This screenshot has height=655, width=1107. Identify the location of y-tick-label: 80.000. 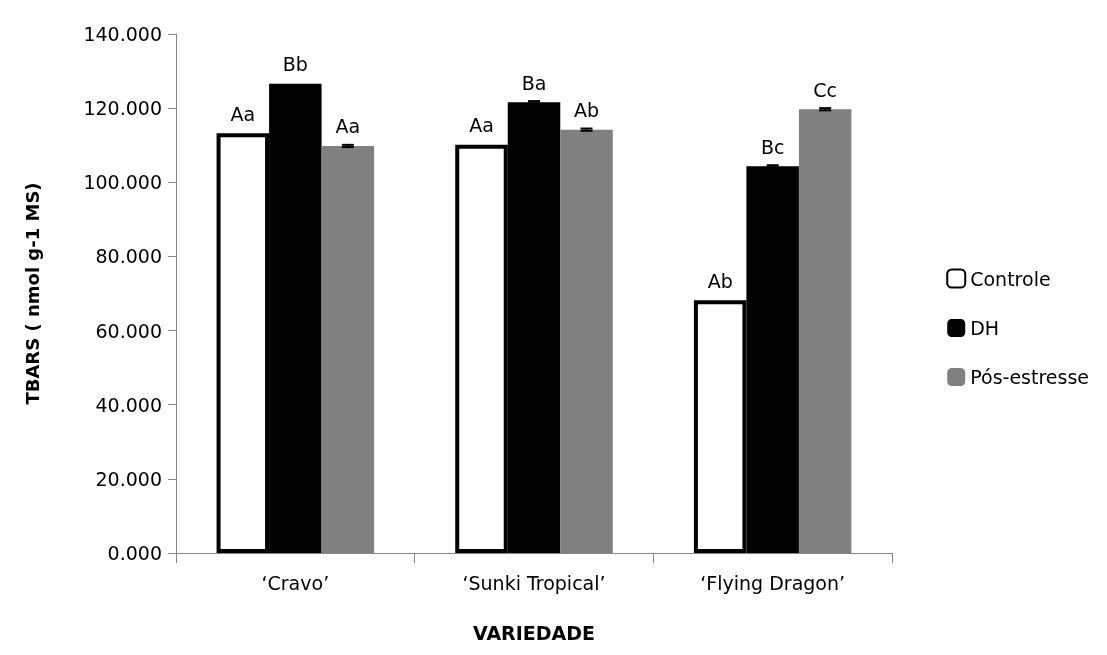
(128, 256).